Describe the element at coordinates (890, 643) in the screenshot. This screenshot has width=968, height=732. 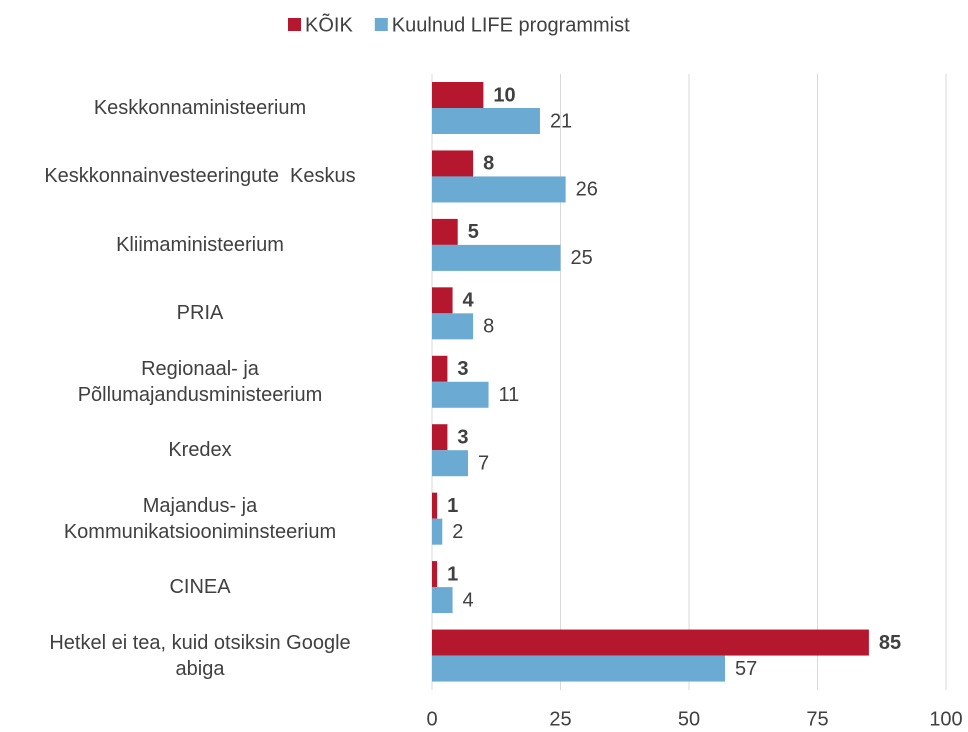
I see `value-label: 85` at that location.